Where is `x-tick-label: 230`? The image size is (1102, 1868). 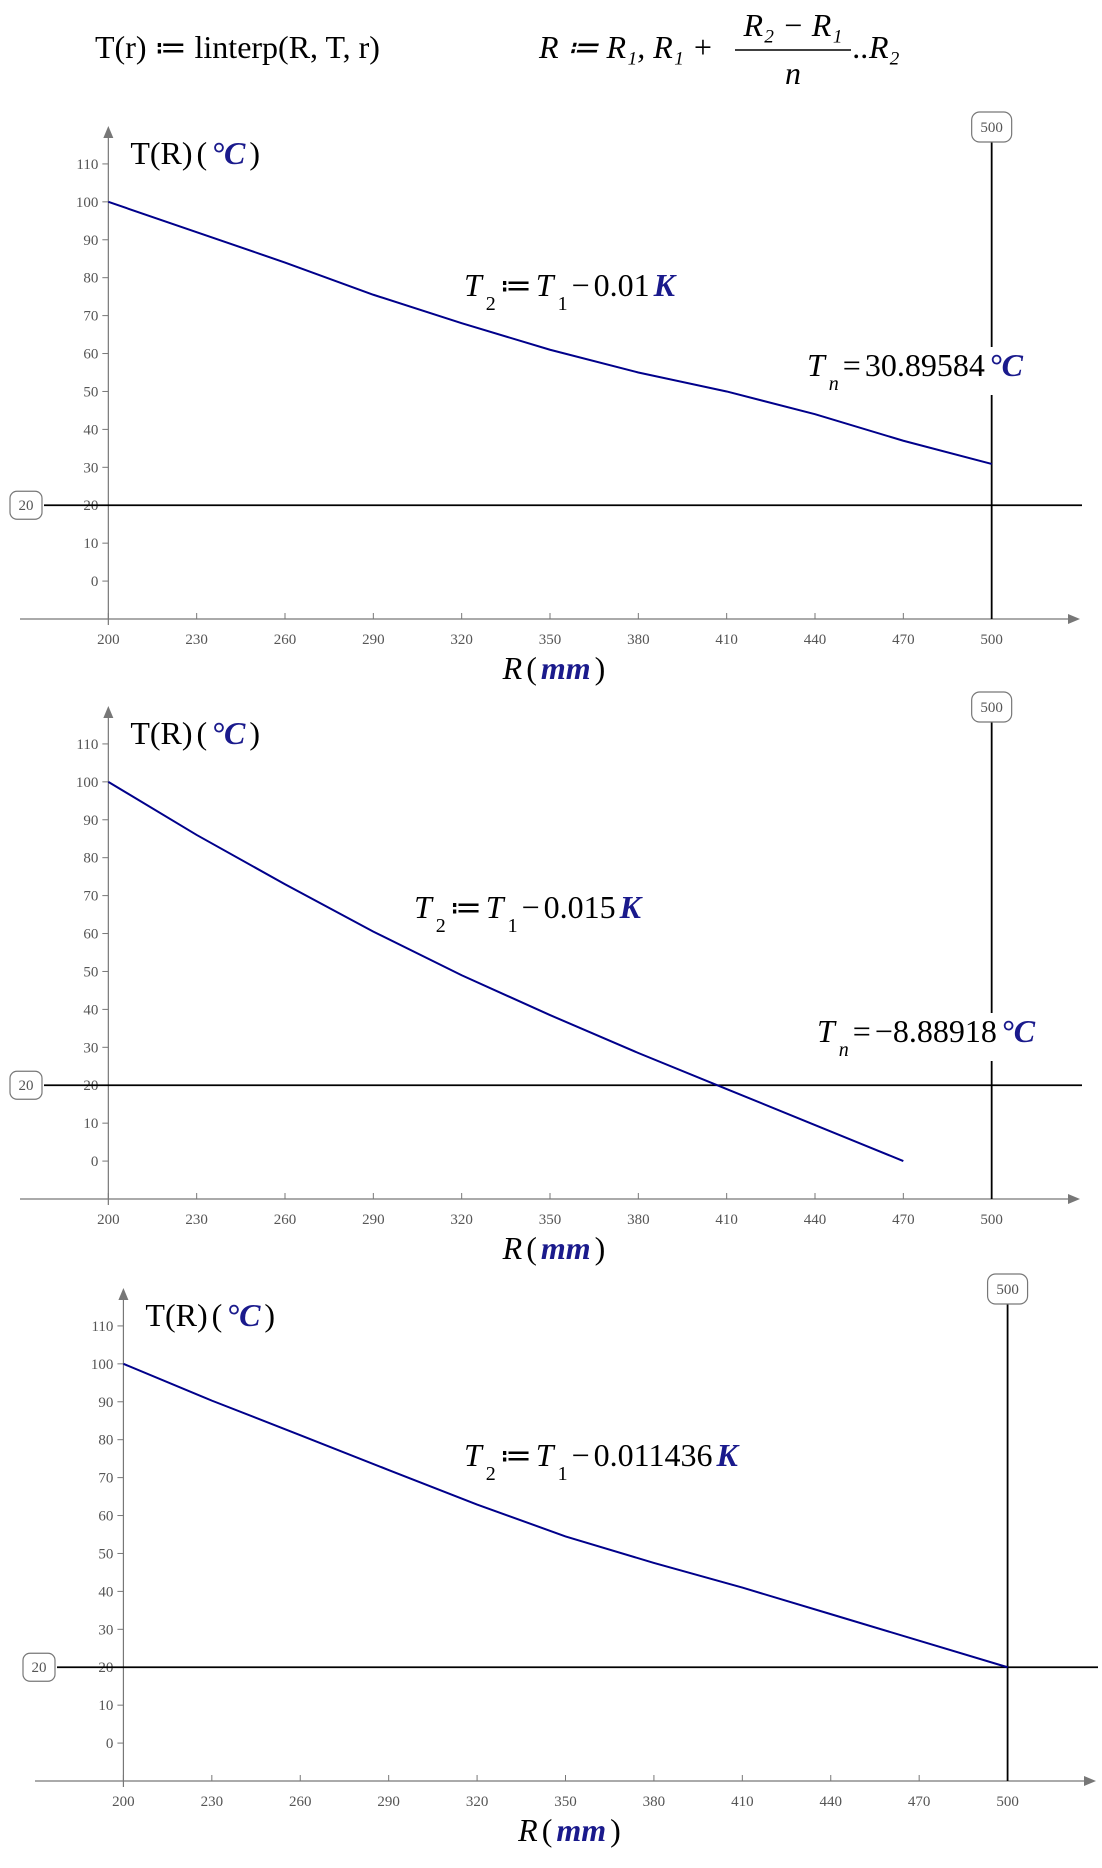 x-tick-label: 230 is located at coordinates (196, 1220).